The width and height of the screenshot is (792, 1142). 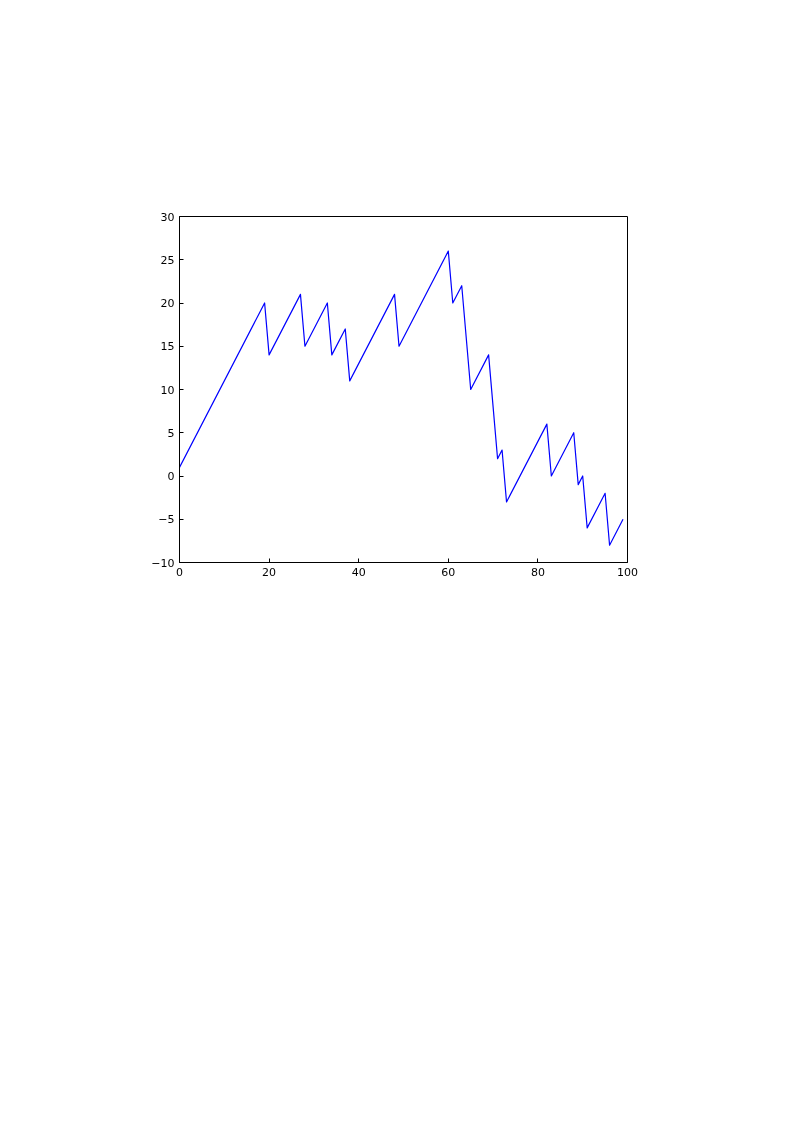 What do you see at coordinates (358, 572) in the screenshot?
I see `x-tick-label: 40` at bounding box center [358, 572].